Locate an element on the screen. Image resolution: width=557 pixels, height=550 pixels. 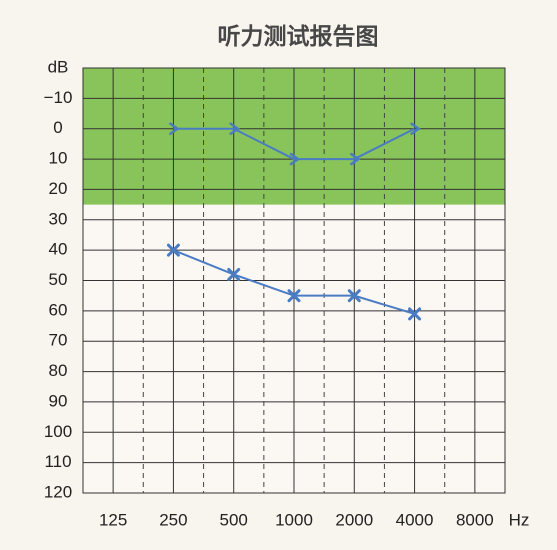
y-tick-label: 70 is located at coordinates (58, 340).